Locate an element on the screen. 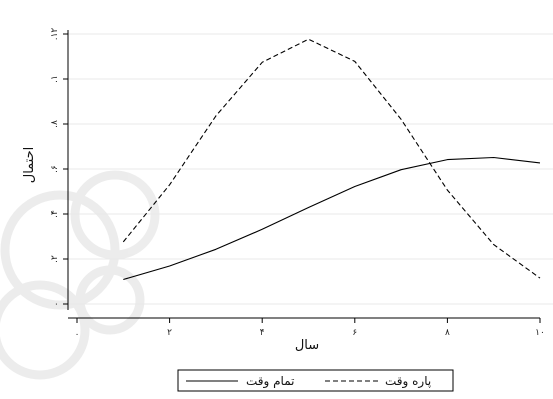  x-tick-label: . is located at coordinates (77, 333).